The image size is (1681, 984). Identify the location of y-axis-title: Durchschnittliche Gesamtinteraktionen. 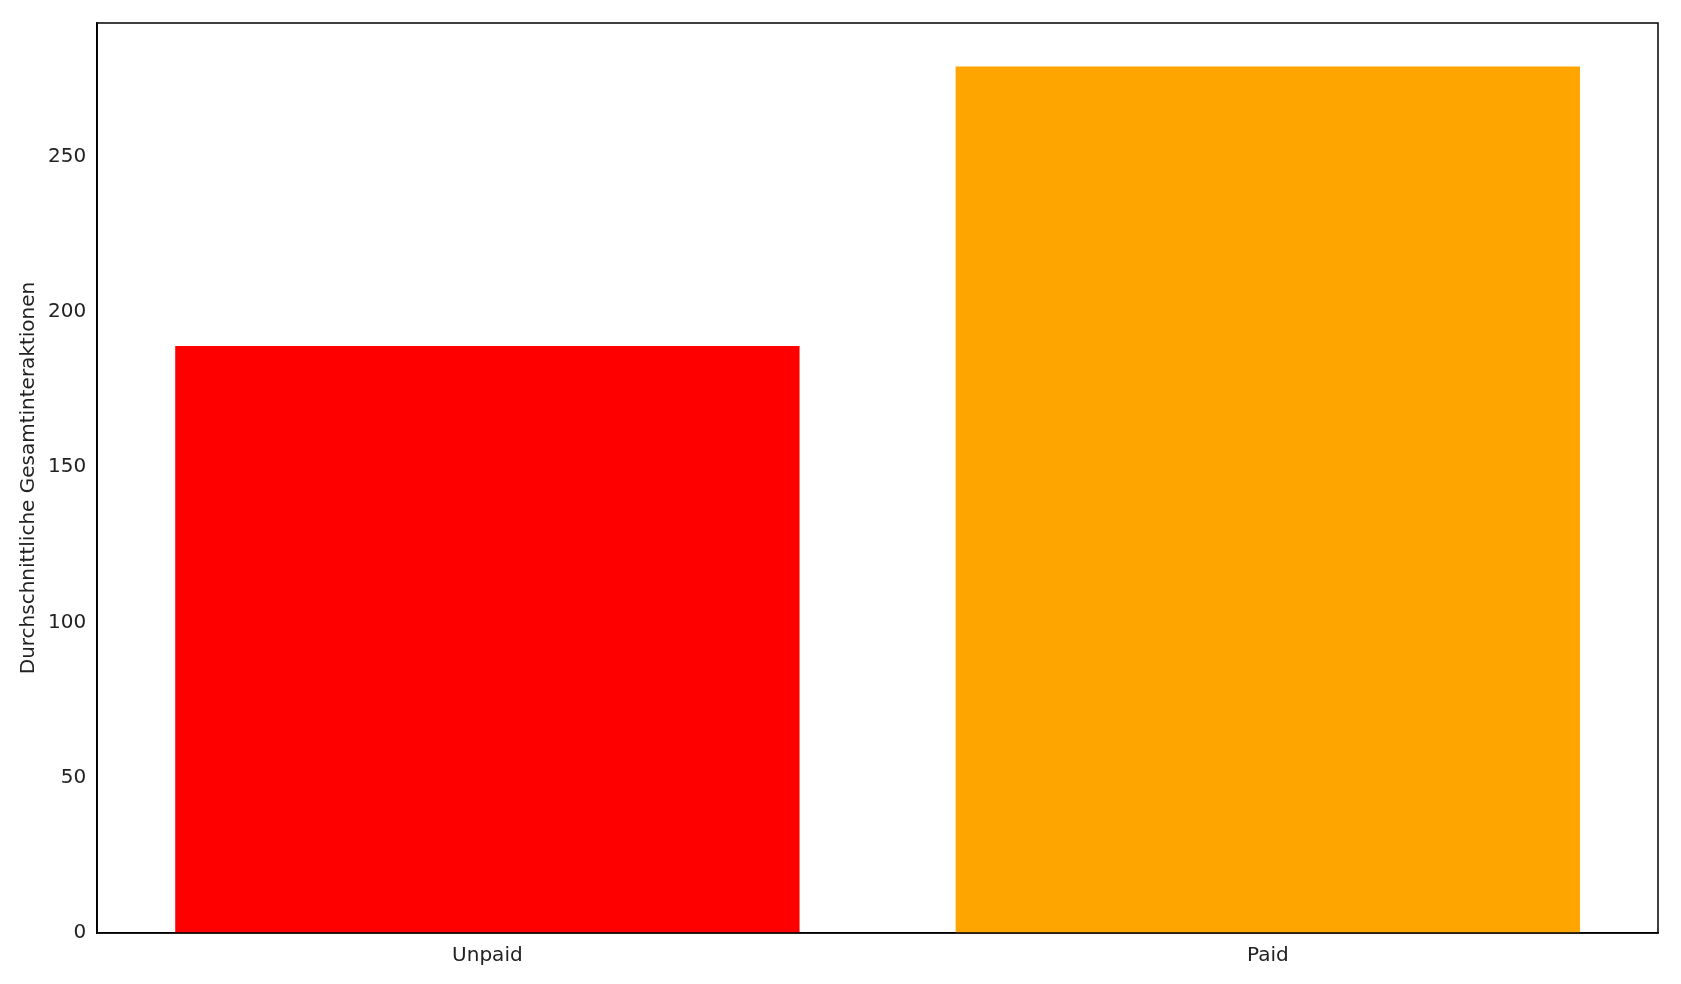
(27, 478).